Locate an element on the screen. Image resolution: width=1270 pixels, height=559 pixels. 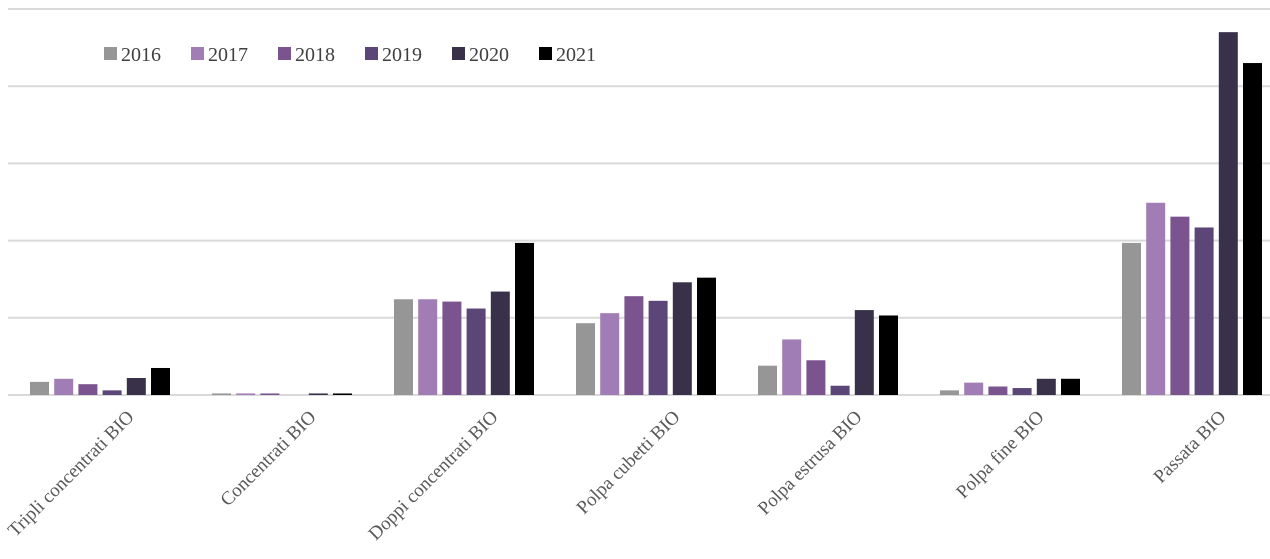
legend-swatch-2021 is located at coordinates (545, 53).